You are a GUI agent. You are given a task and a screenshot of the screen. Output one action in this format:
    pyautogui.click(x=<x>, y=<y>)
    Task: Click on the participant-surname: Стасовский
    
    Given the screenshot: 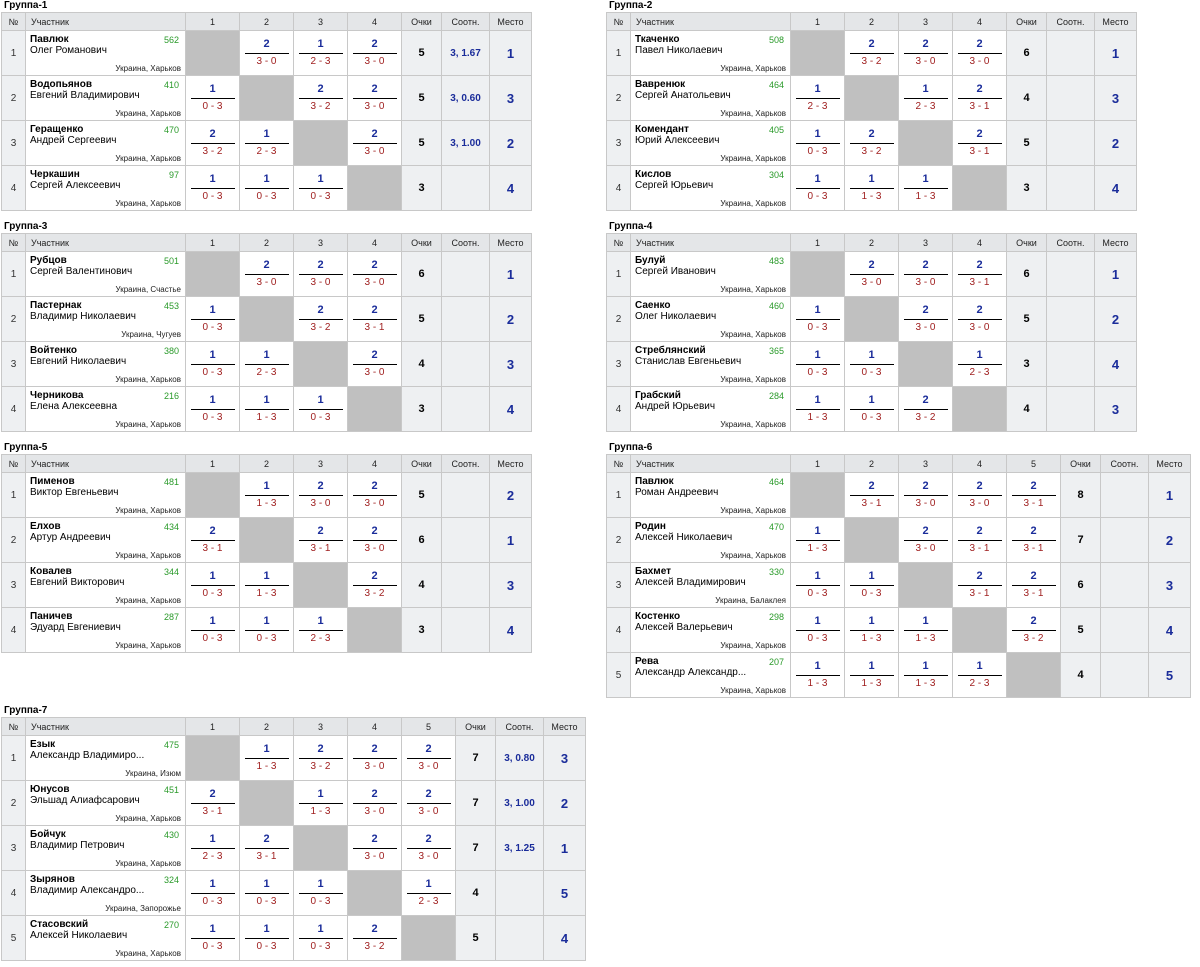 What is the action you would take?
    pyautogui.click(x=59, y=924)
    